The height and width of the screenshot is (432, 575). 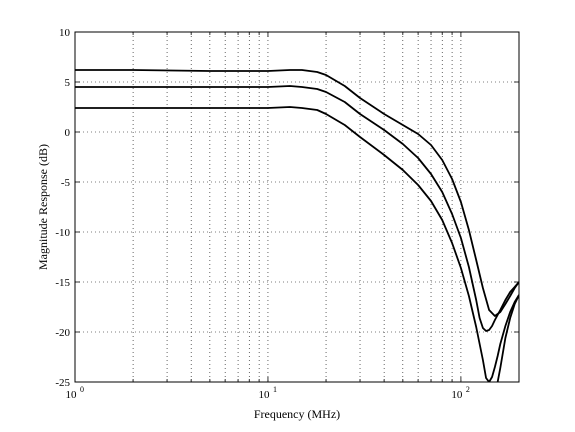 What do you see at coordinates (62, 333) in the screenshot?
I see `y-tick-label: -20` at bounding box center [62, 333].